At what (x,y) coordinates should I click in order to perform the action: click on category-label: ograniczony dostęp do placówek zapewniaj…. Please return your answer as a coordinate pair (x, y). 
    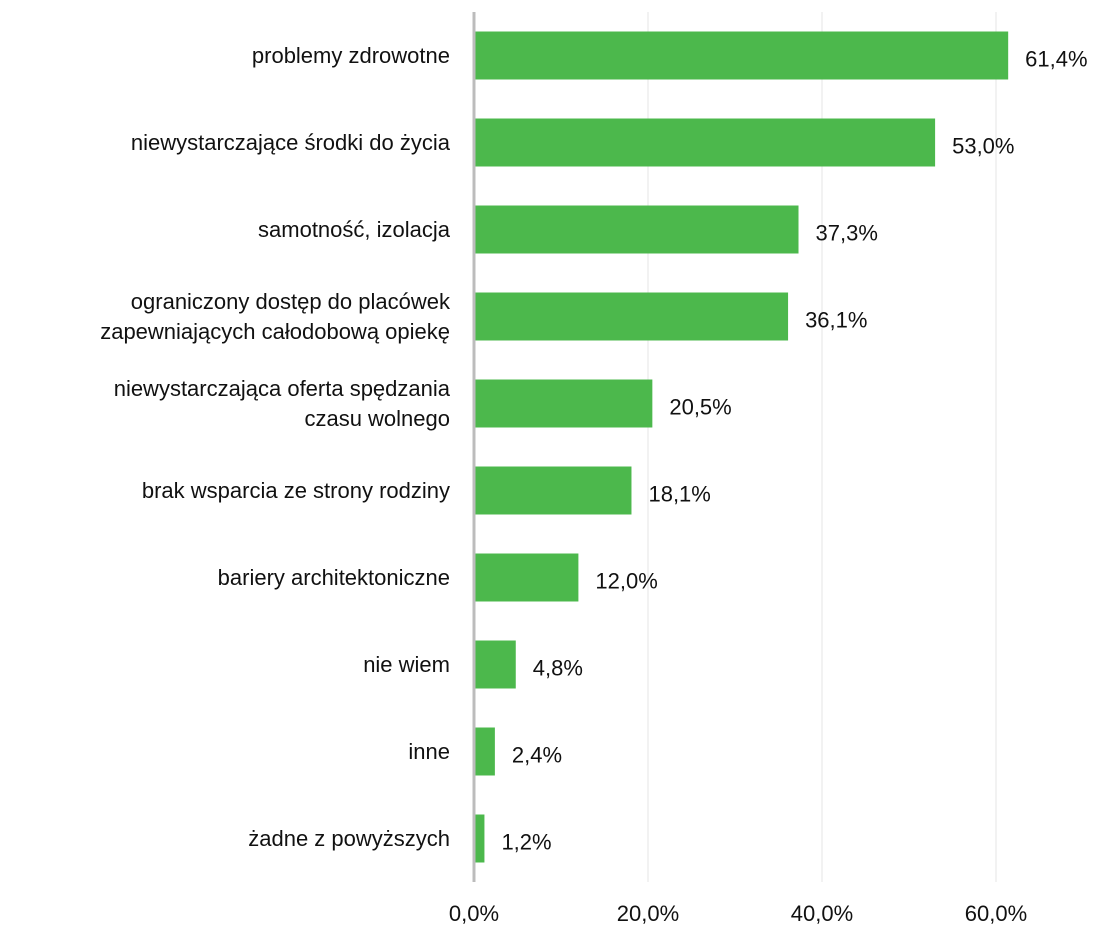
    Looking at the image, I should click on (275, 316).